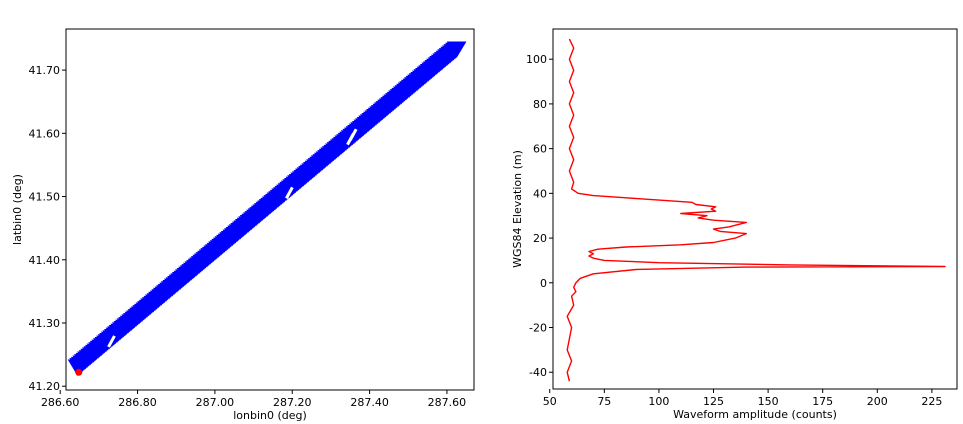  Describe the element at coordinates (292, 402) in the screenshot. I see `x-tick-label: 287.20` at that location.